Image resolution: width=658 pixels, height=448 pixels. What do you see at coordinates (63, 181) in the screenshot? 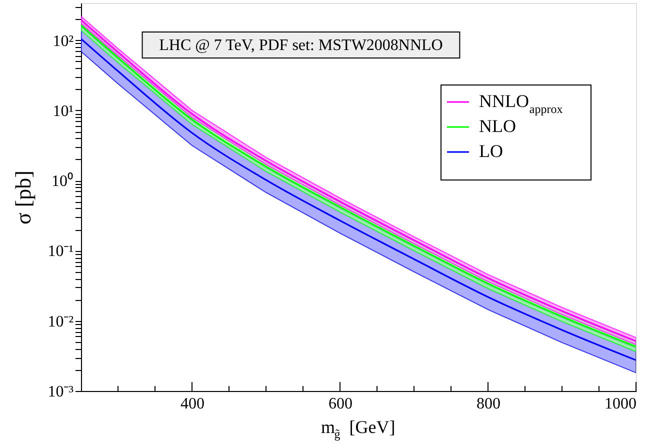
I see `y-tick-label: 10⁰` at bounding box center [63, 181].